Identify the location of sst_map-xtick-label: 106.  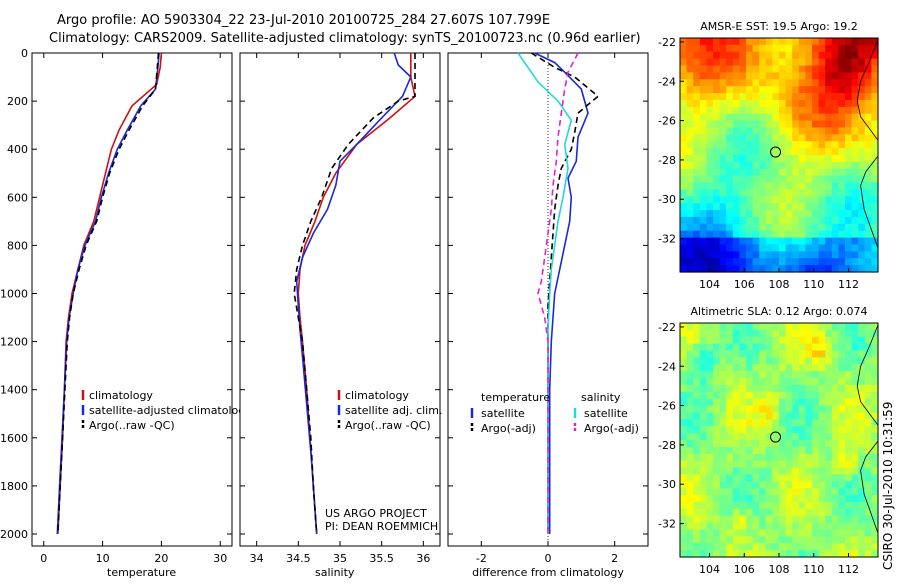
(744, 284).